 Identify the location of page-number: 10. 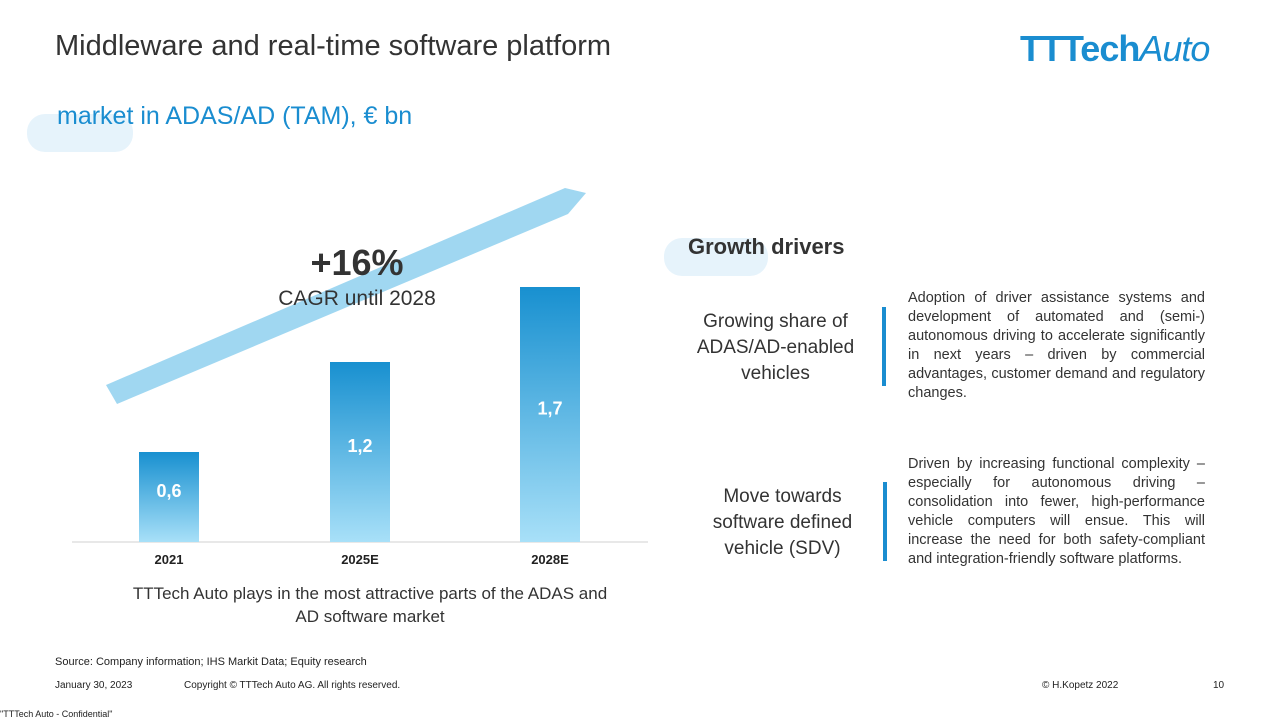
(1219, 685).